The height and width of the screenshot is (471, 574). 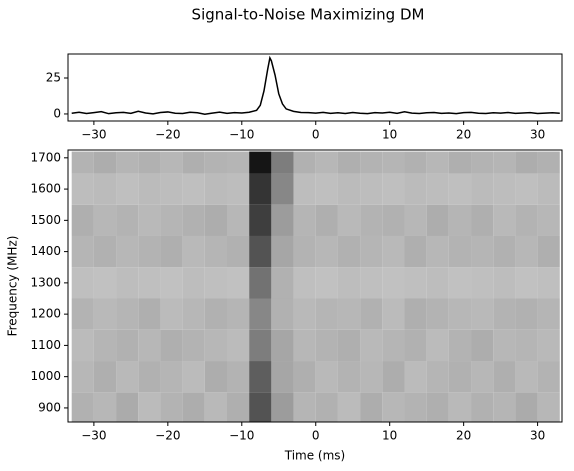 I want to click on y-tick-label: 1000, so click(x=45, y=376).